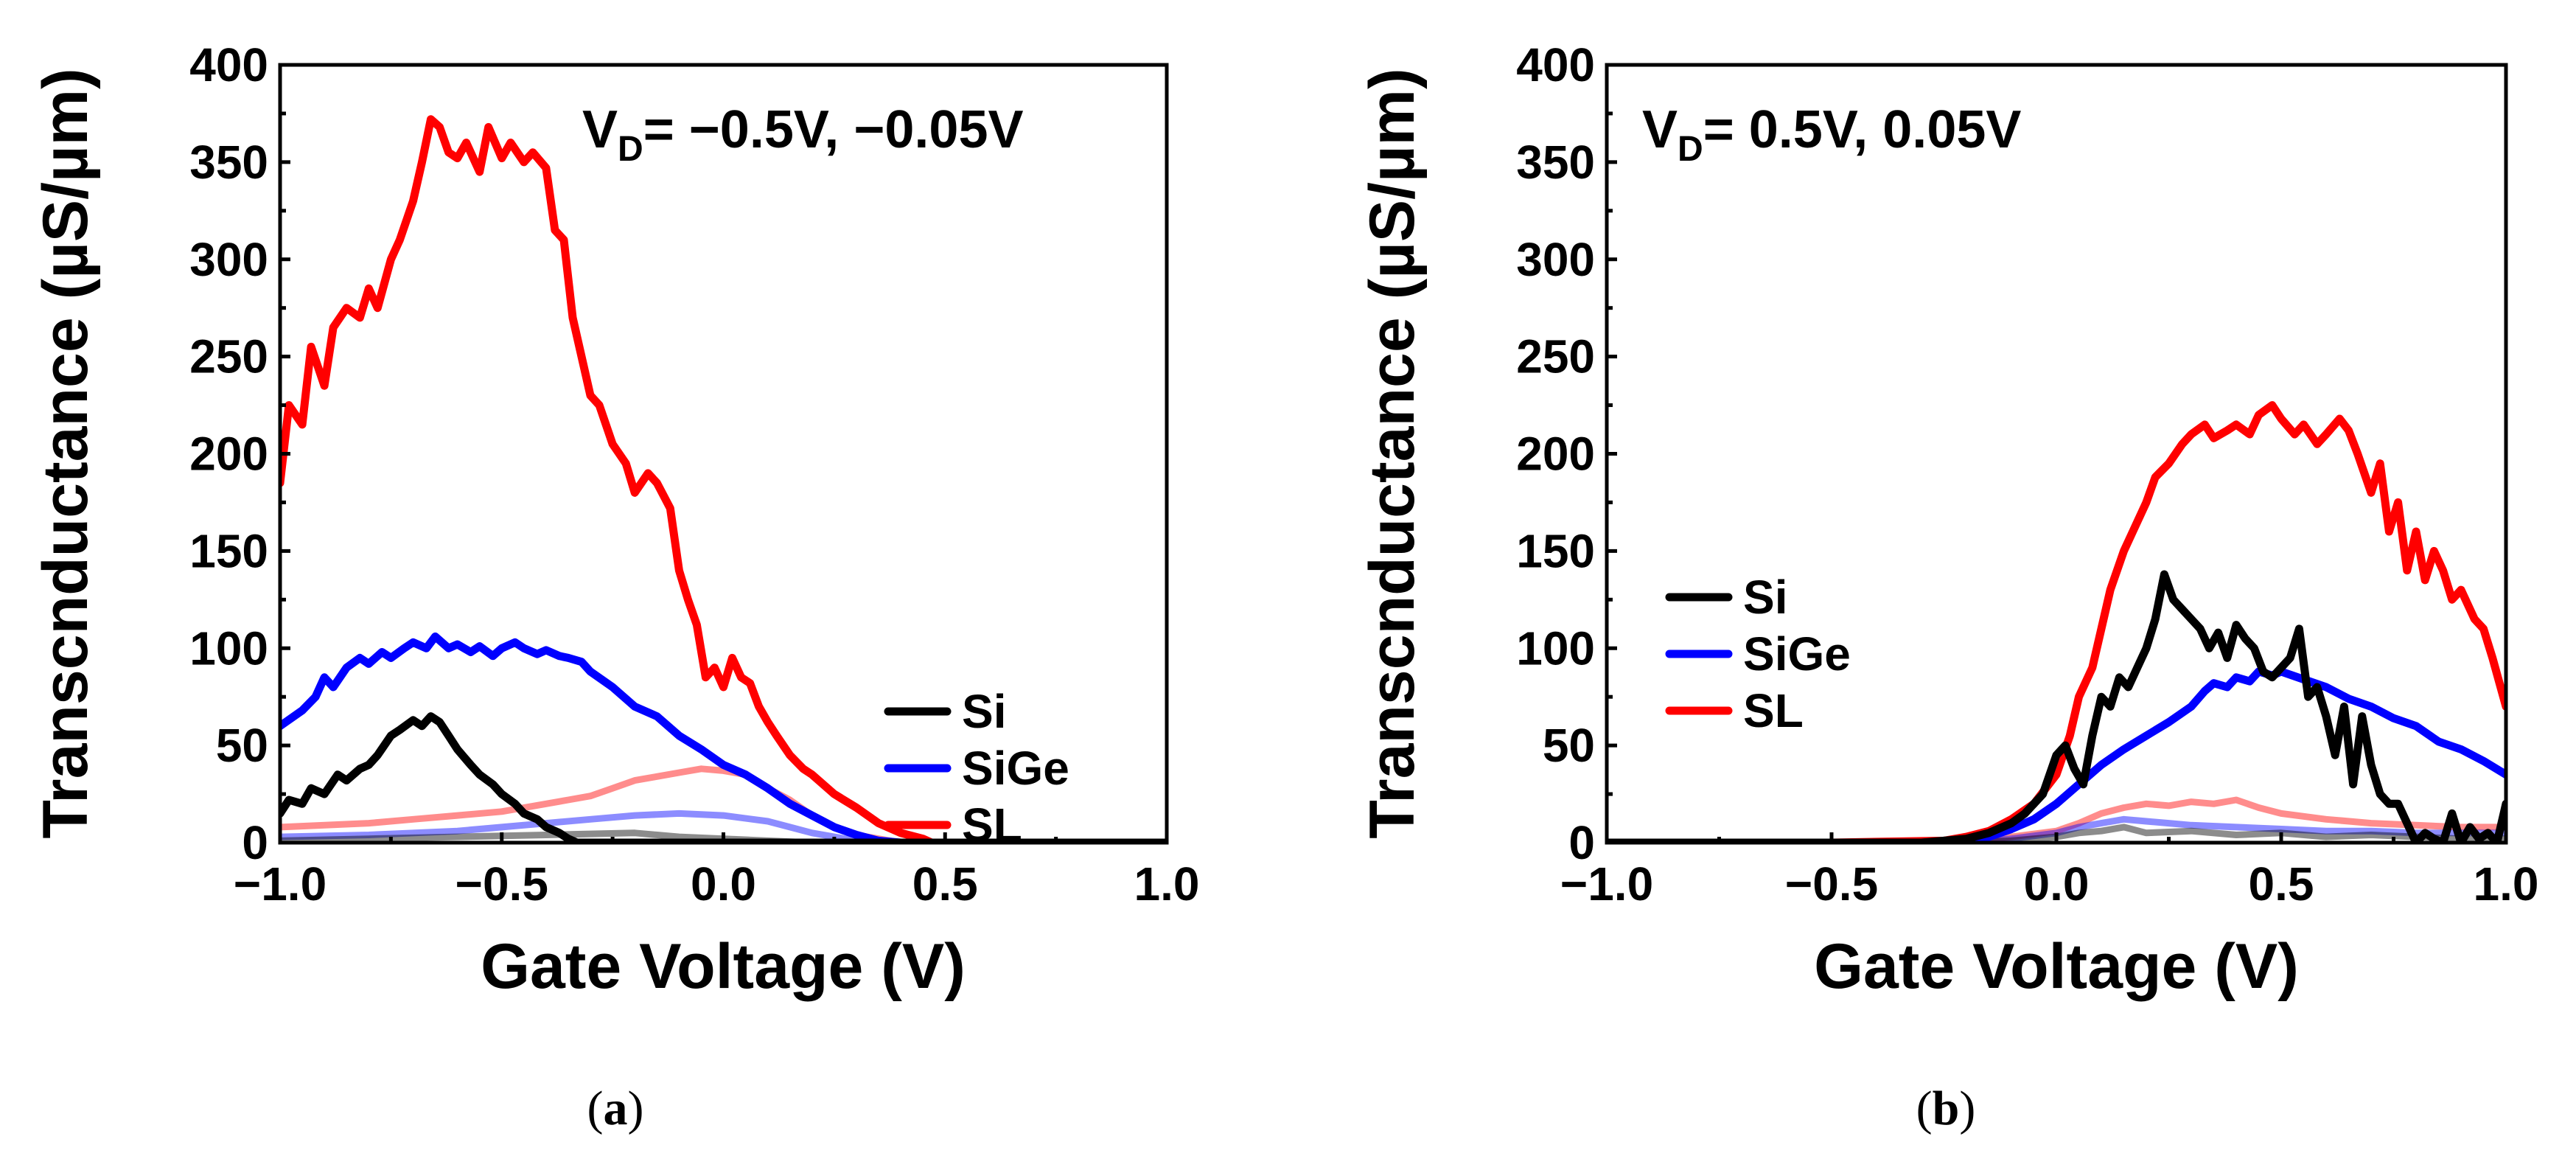 This screenshot has height=1156, width=2576. Describe the element at coordinates (2056, 833) in the screenshot. I see `series-line-si-low-vd` at that location.